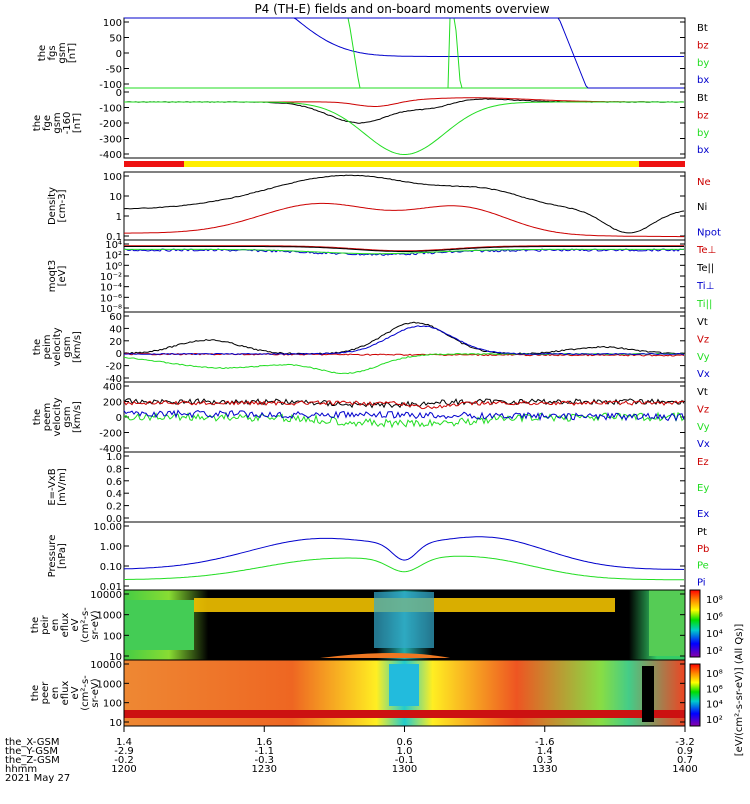 This screenshot has width=750, height=804. What do you see at coordinates (404, 769) in the screenshot?
I see `x-tick-label: 1300` at bounding box center [404, 769].